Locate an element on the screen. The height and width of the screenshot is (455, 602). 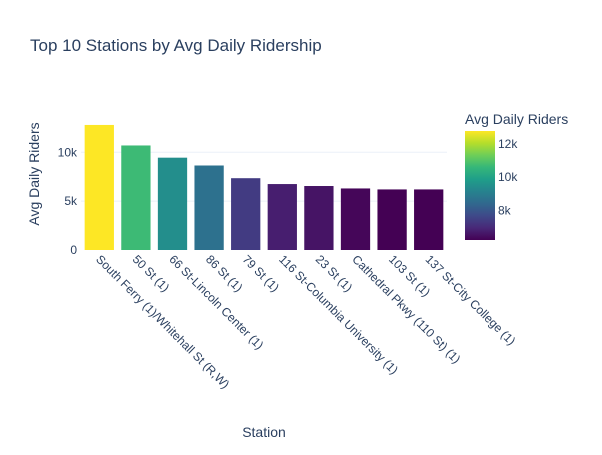
y-tick-label: 0 is located at coordinates (73, 250).